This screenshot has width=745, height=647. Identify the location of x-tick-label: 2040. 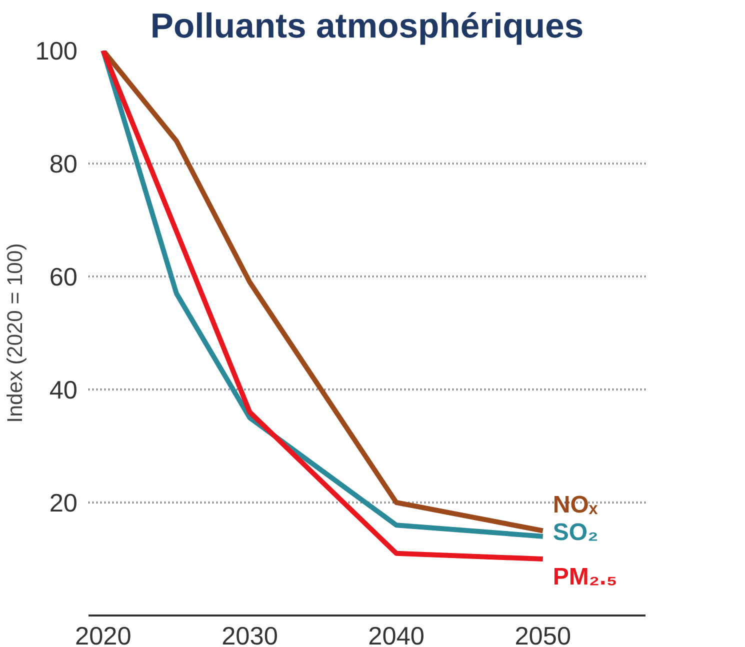
(396, 634).